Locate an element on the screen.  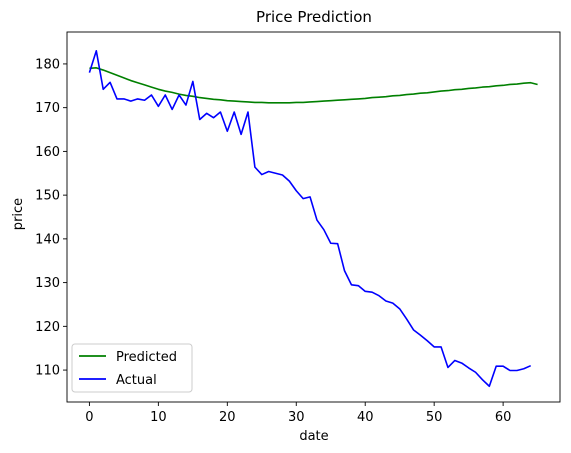
x-tick-label: 10 is located at coordinates (158, 417).